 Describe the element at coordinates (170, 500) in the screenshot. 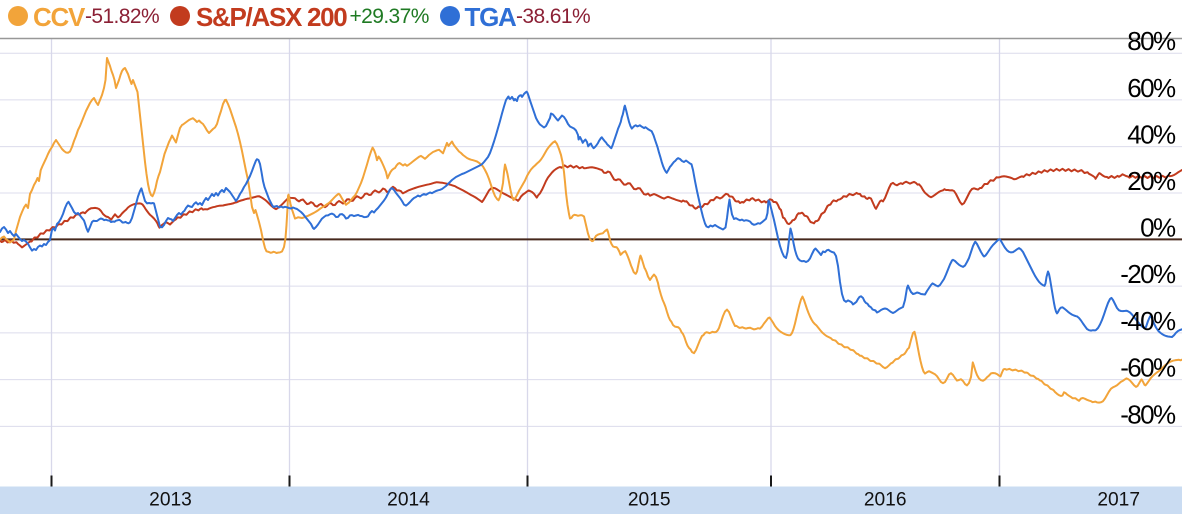

I see `svg-text: 2013` at that location.